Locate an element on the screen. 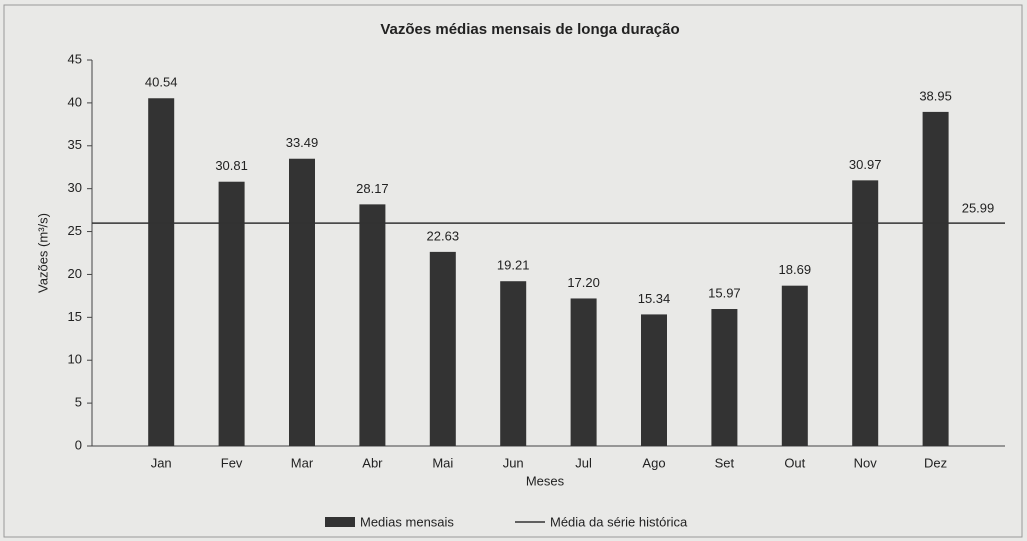 The width and height of the screenshot is (1027, 541). y-tick-label: 10 is located at coordinates (75, 359).